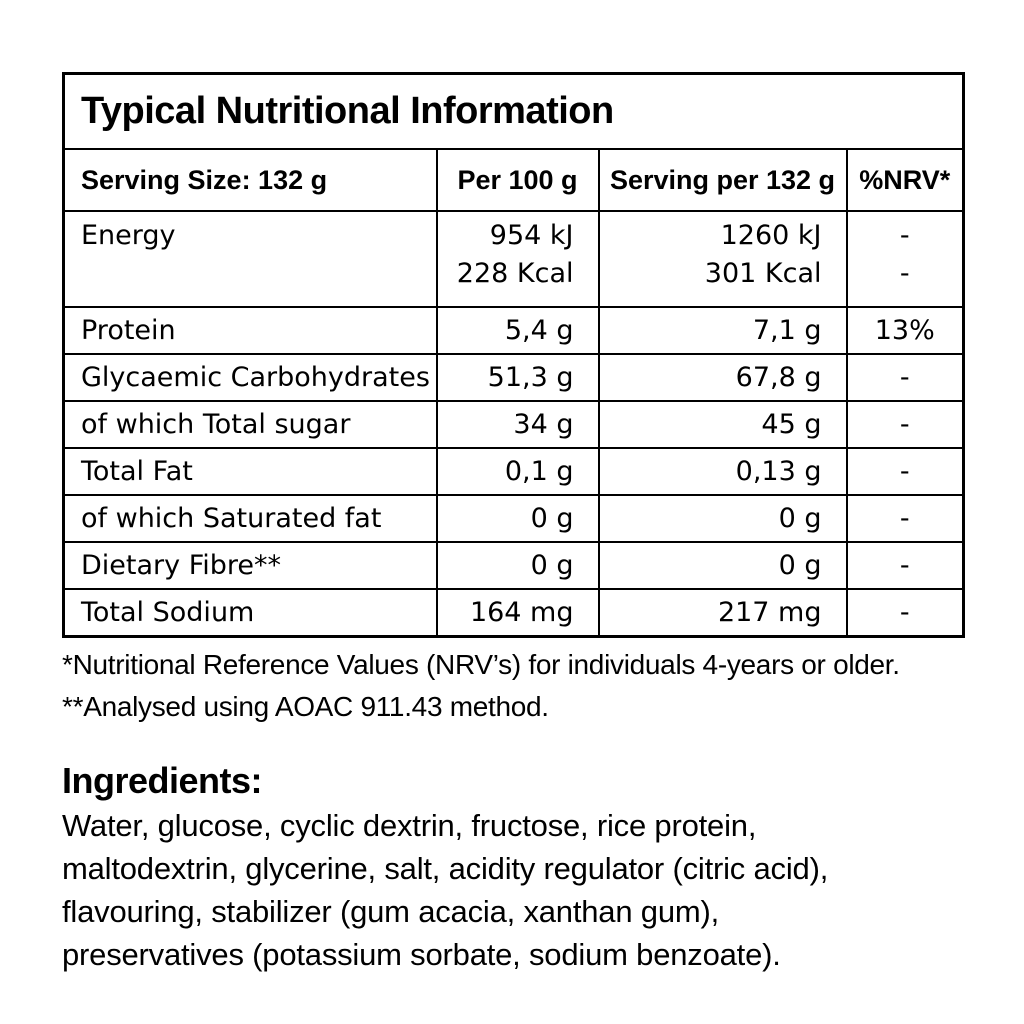 The height and width of the screenshot is (1024, 1024). I want to click on value-nrv: - -, so click(905, 259).